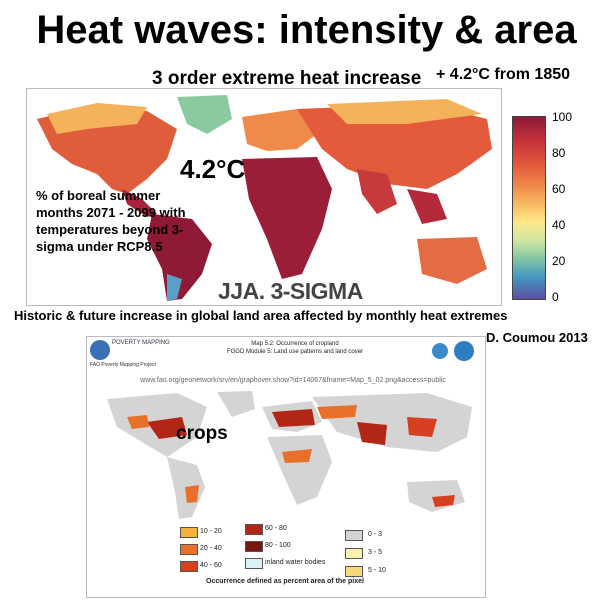  Describe the element at coordinates (211, 531) in the screenshot. I see `legend-label: 10 - 20` at that location.